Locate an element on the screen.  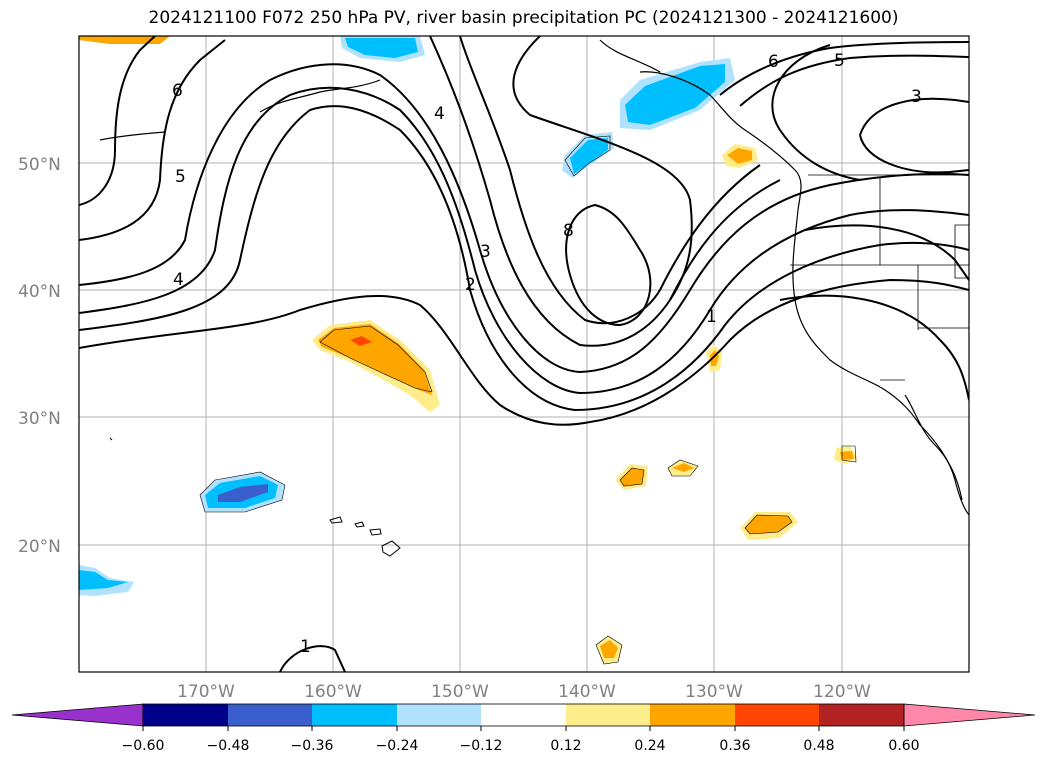
lon-label: 170°W is located at coordinates (206, 692).